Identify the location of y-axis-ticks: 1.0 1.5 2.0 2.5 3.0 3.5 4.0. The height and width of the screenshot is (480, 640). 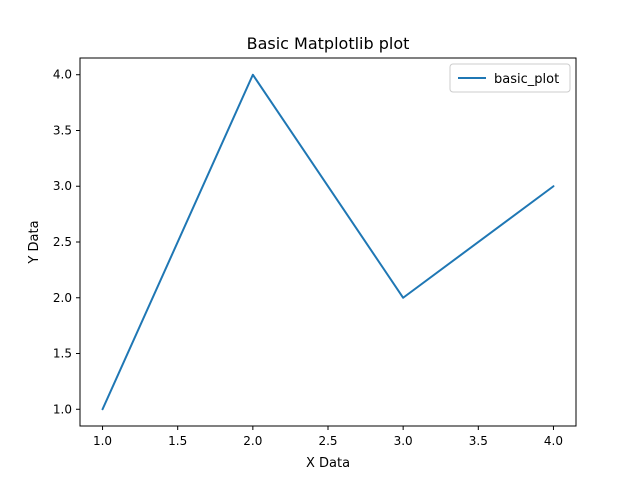
(66, 242).